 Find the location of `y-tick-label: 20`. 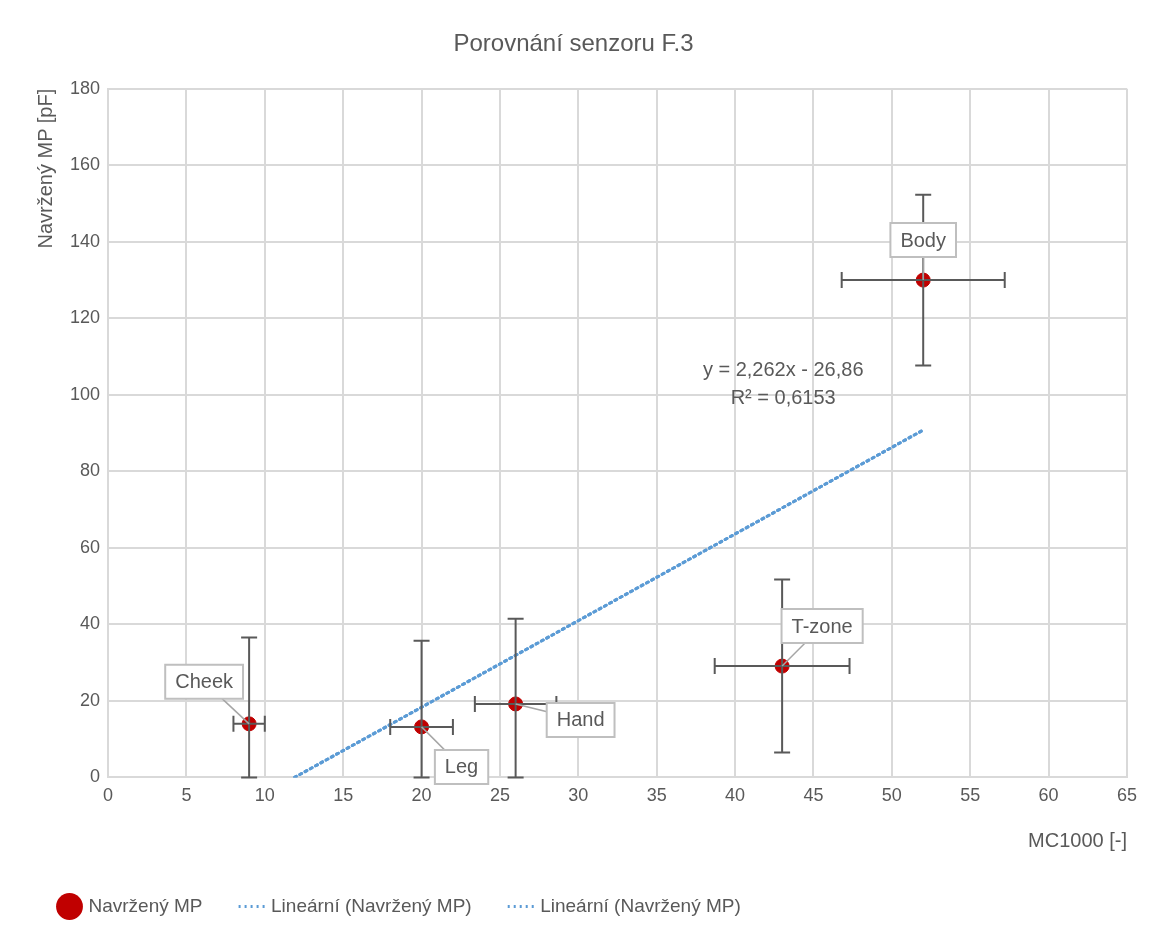

y-tick-label: 20 is located at coordinates (90, 699).